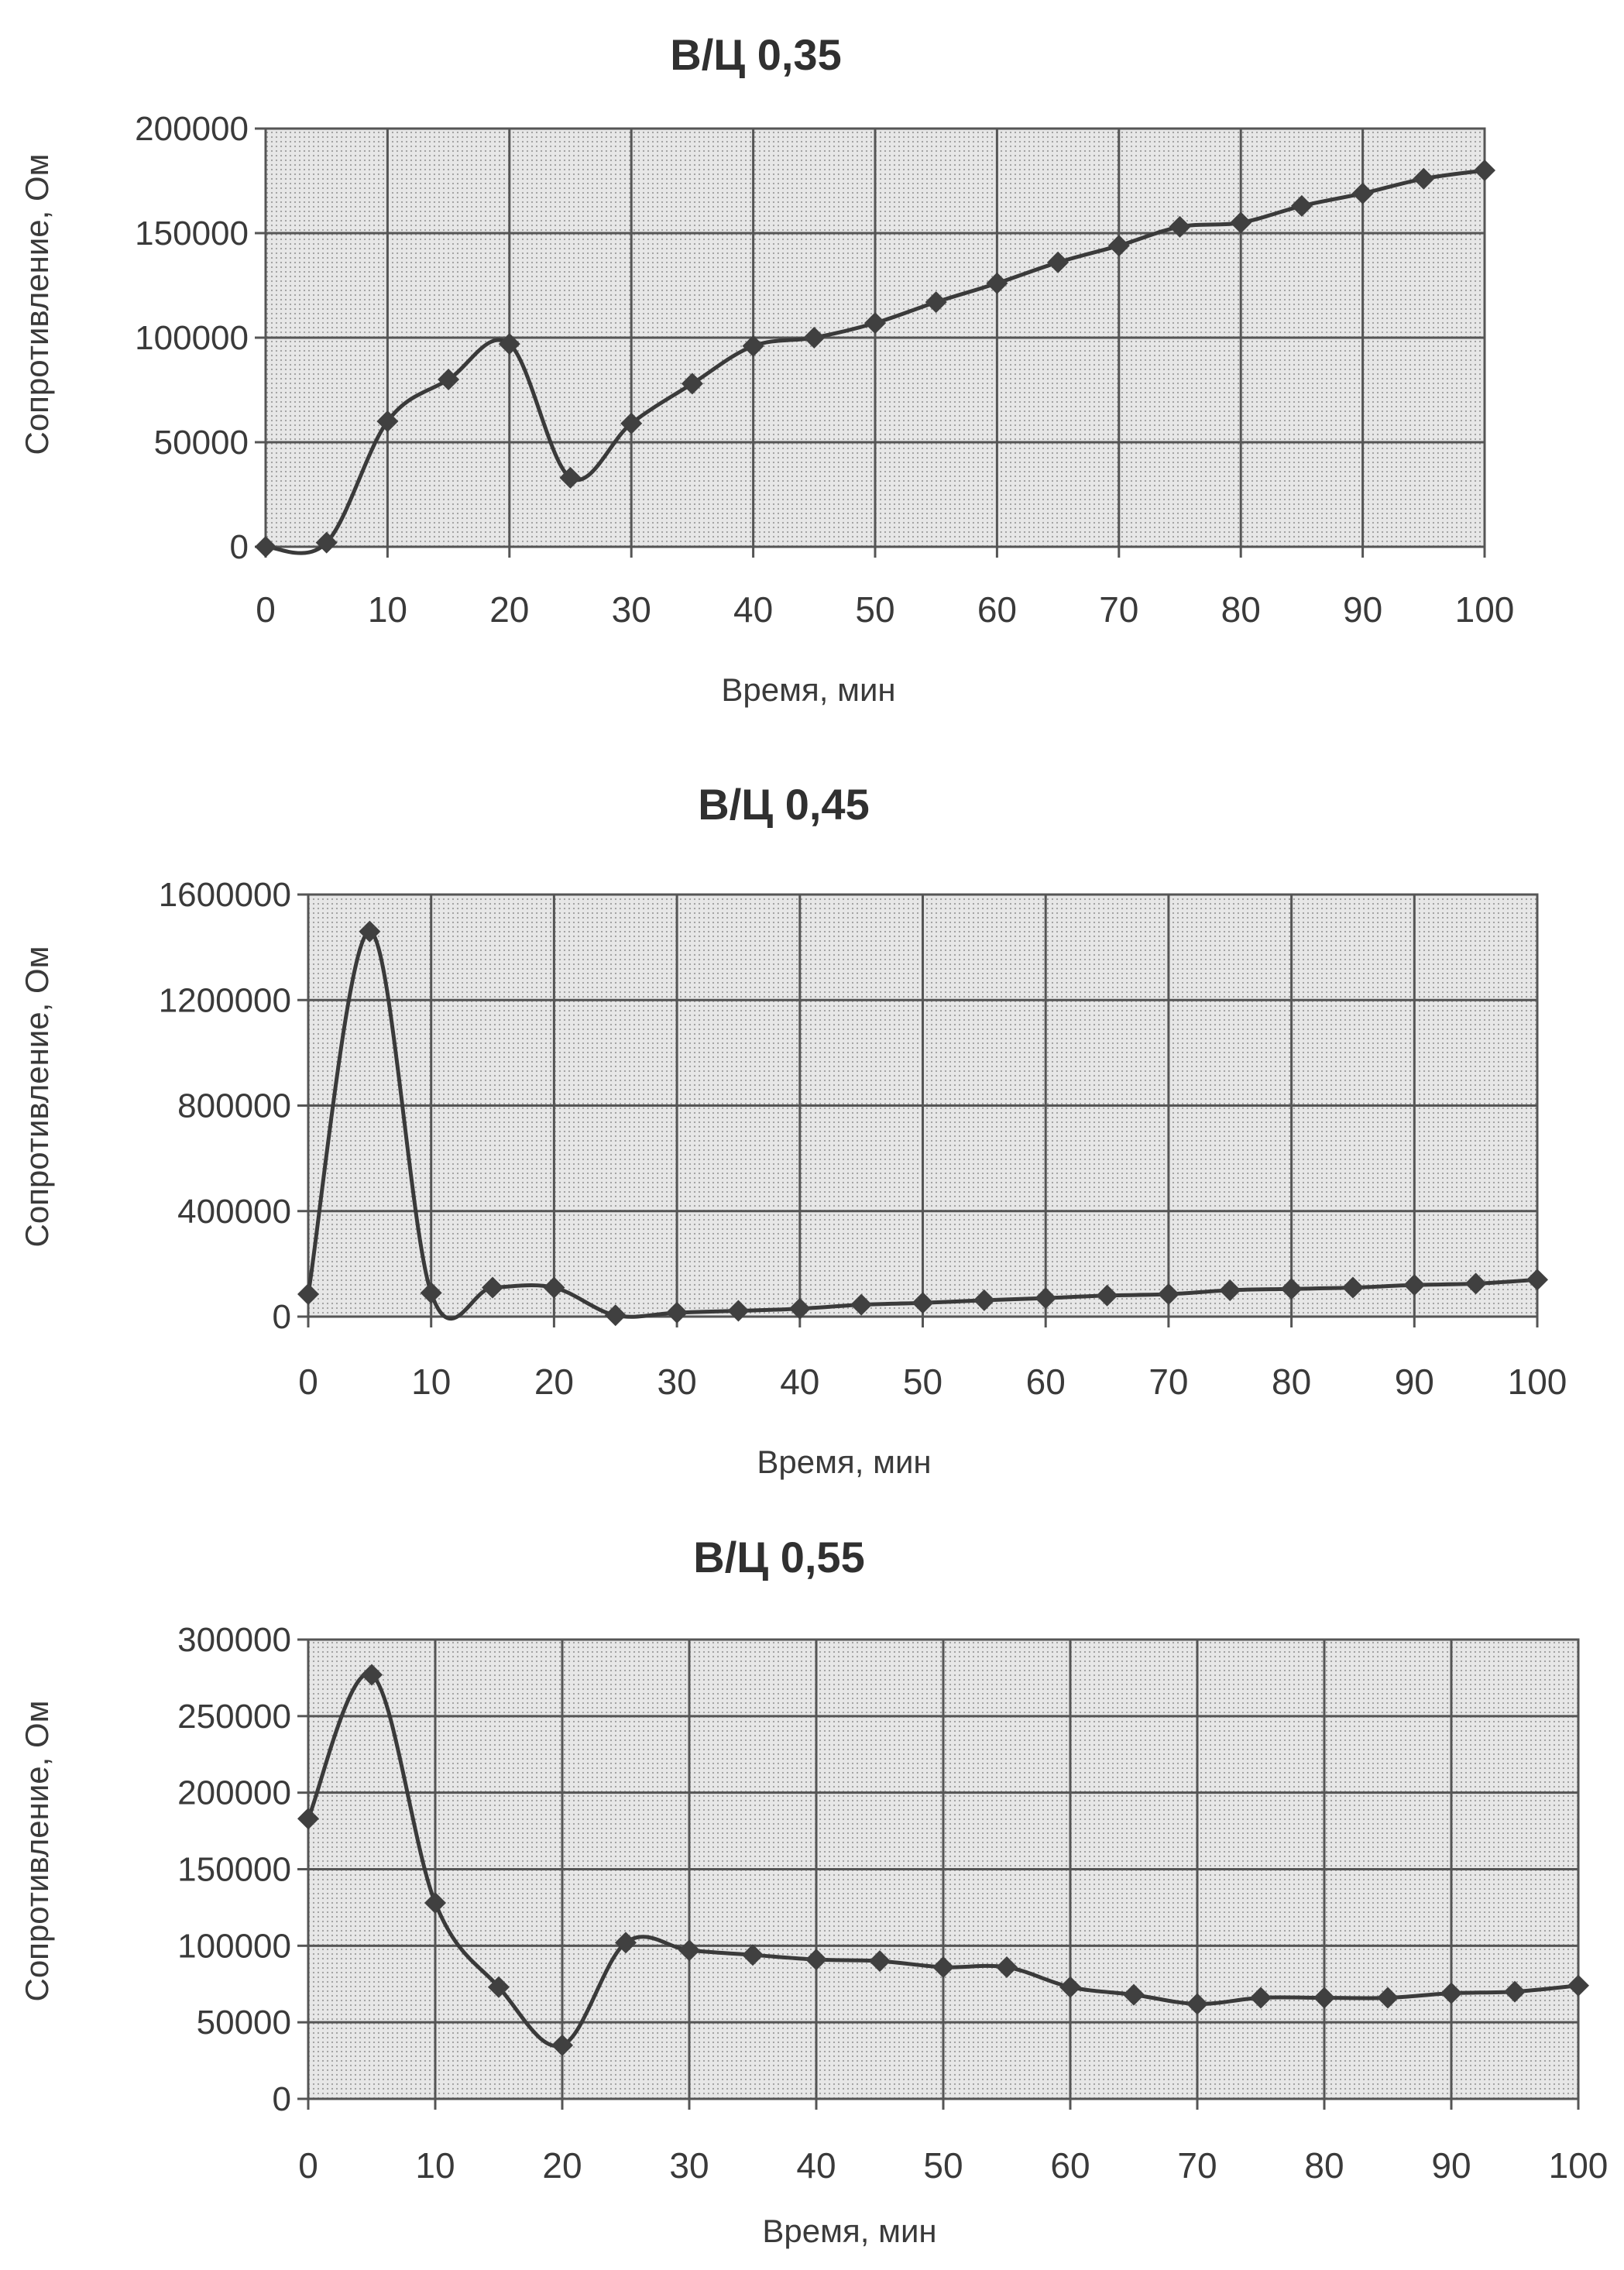 This screenshot has width=1624, height=2270. Describe the element at coordinates (997, 609) in the screenshot. I see `x-tick-label: 60` at that location.